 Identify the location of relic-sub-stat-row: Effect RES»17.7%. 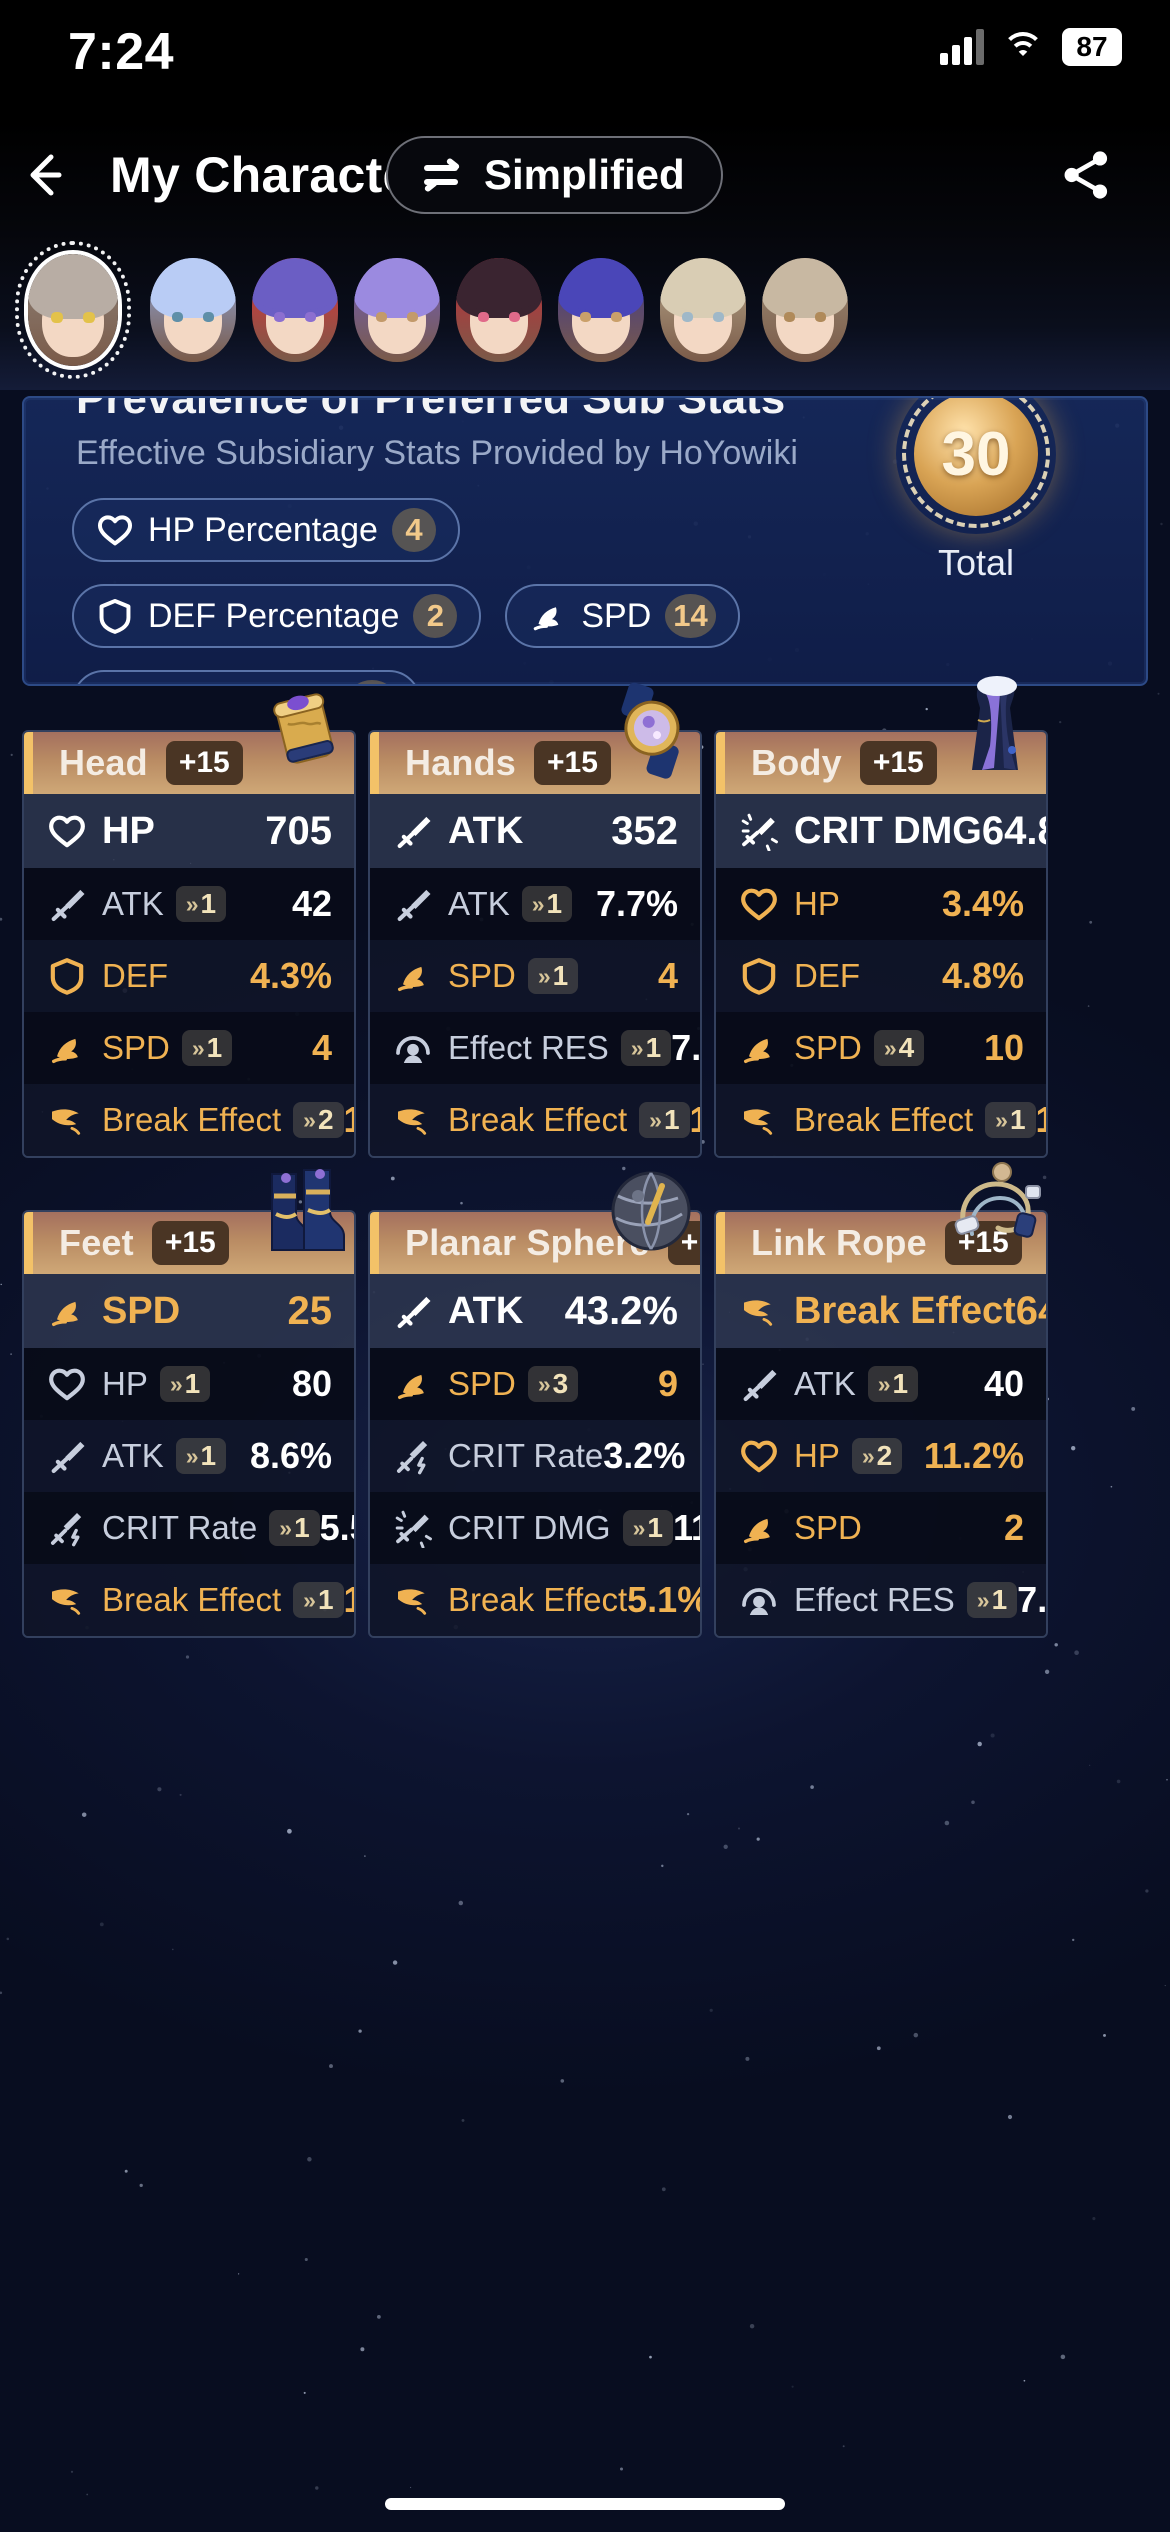
(535, 1048).